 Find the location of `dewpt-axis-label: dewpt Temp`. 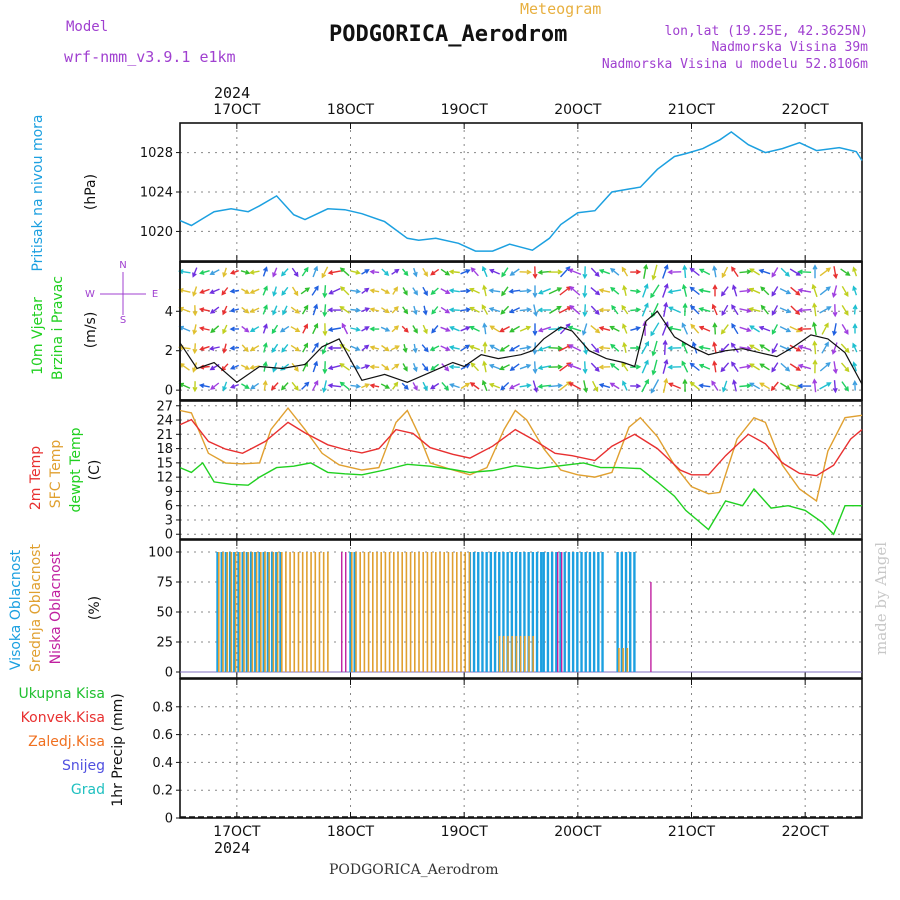

dewpt-axis-label: dewpt Temp is located at coordinates (76, 469).